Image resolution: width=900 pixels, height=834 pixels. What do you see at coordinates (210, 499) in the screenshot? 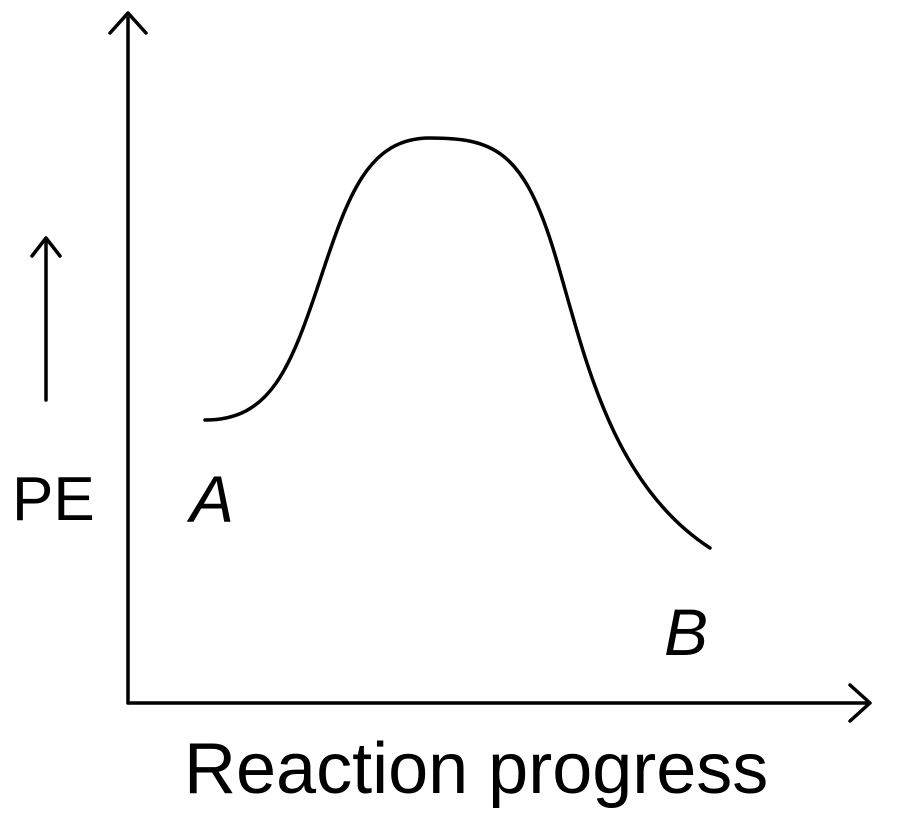
I see `start-label: A` at bounding box center [210, 499].